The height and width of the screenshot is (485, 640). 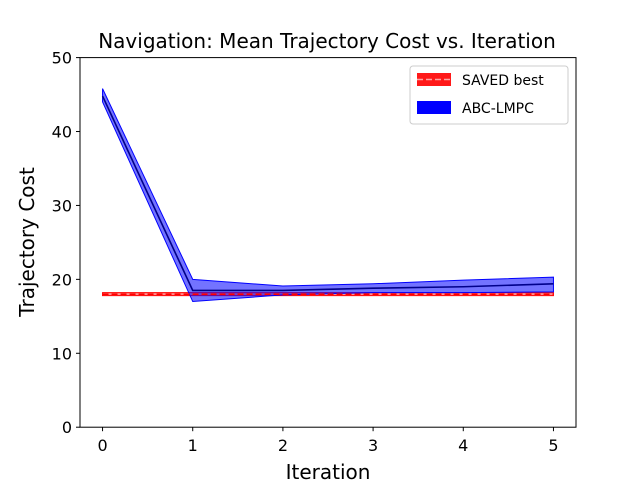 I want to click on x-axis-ticks: 0 1 2 3 4 5, so click(x=328, y=441).